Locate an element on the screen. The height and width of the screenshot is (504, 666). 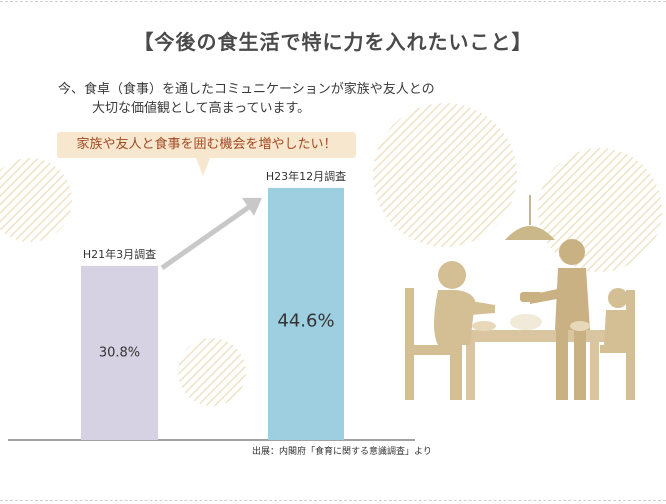
subtitle-line-1: 今、食卓（食事）を通したコミュニケーションが家族や友人との is located at coordinates (246, 89).